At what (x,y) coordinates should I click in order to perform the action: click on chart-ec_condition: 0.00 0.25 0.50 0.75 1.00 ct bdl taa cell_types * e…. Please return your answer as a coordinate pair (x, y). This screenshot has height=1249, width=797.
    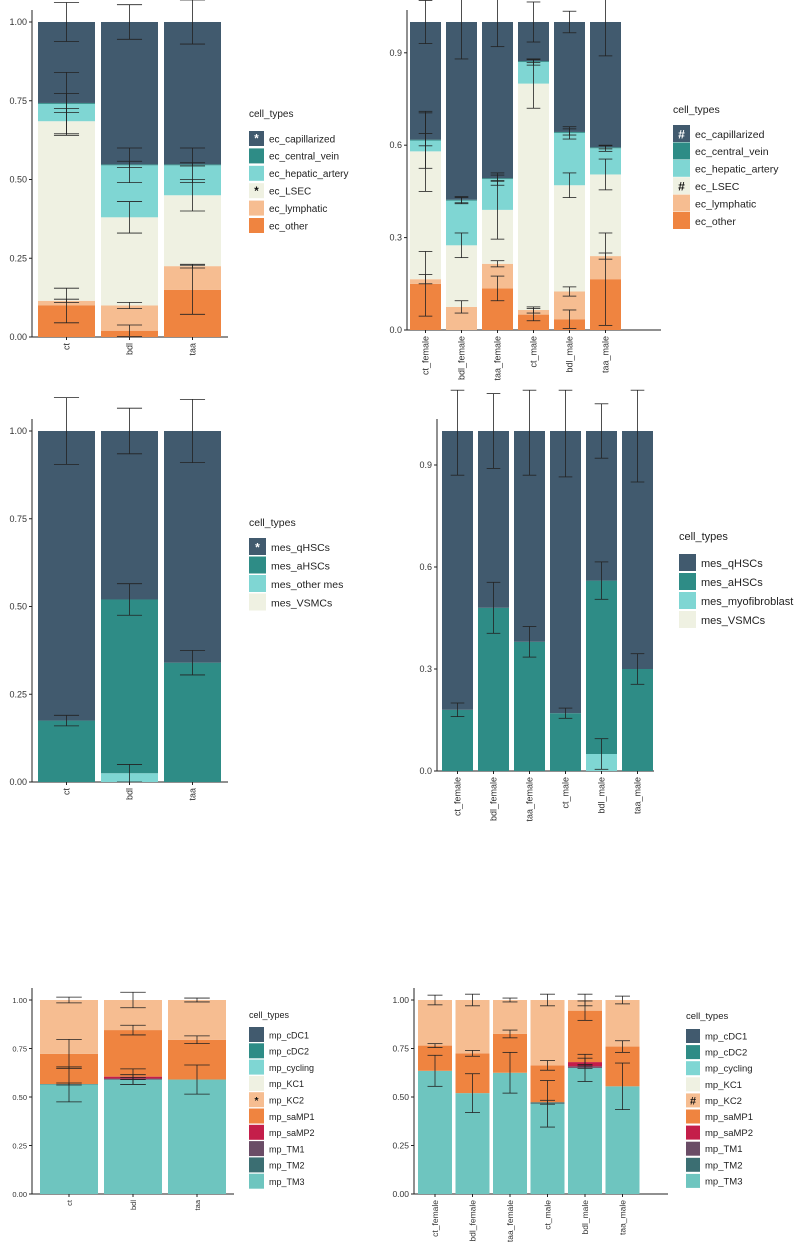
    Looking at the image, I should click on (179, 178).